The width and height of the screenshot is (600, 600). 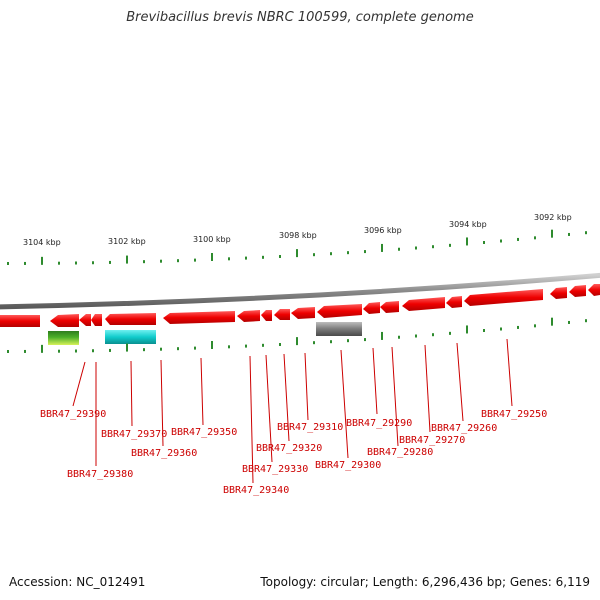 I want to click on upper-tick-row, so click(x=297, y=247).